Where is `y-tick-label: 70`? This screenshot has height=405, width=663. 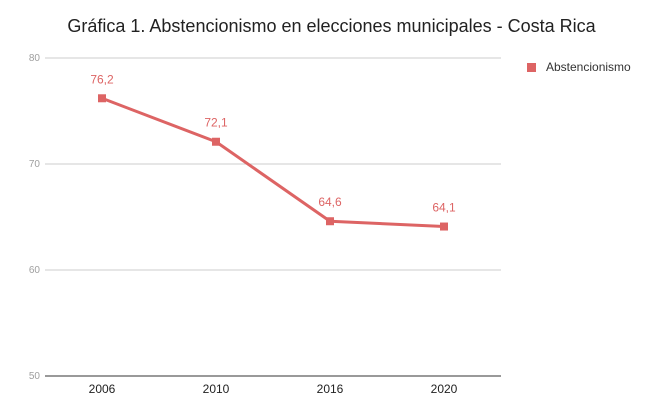 y-tick-label: 70 is located at coordinates (35, 164).